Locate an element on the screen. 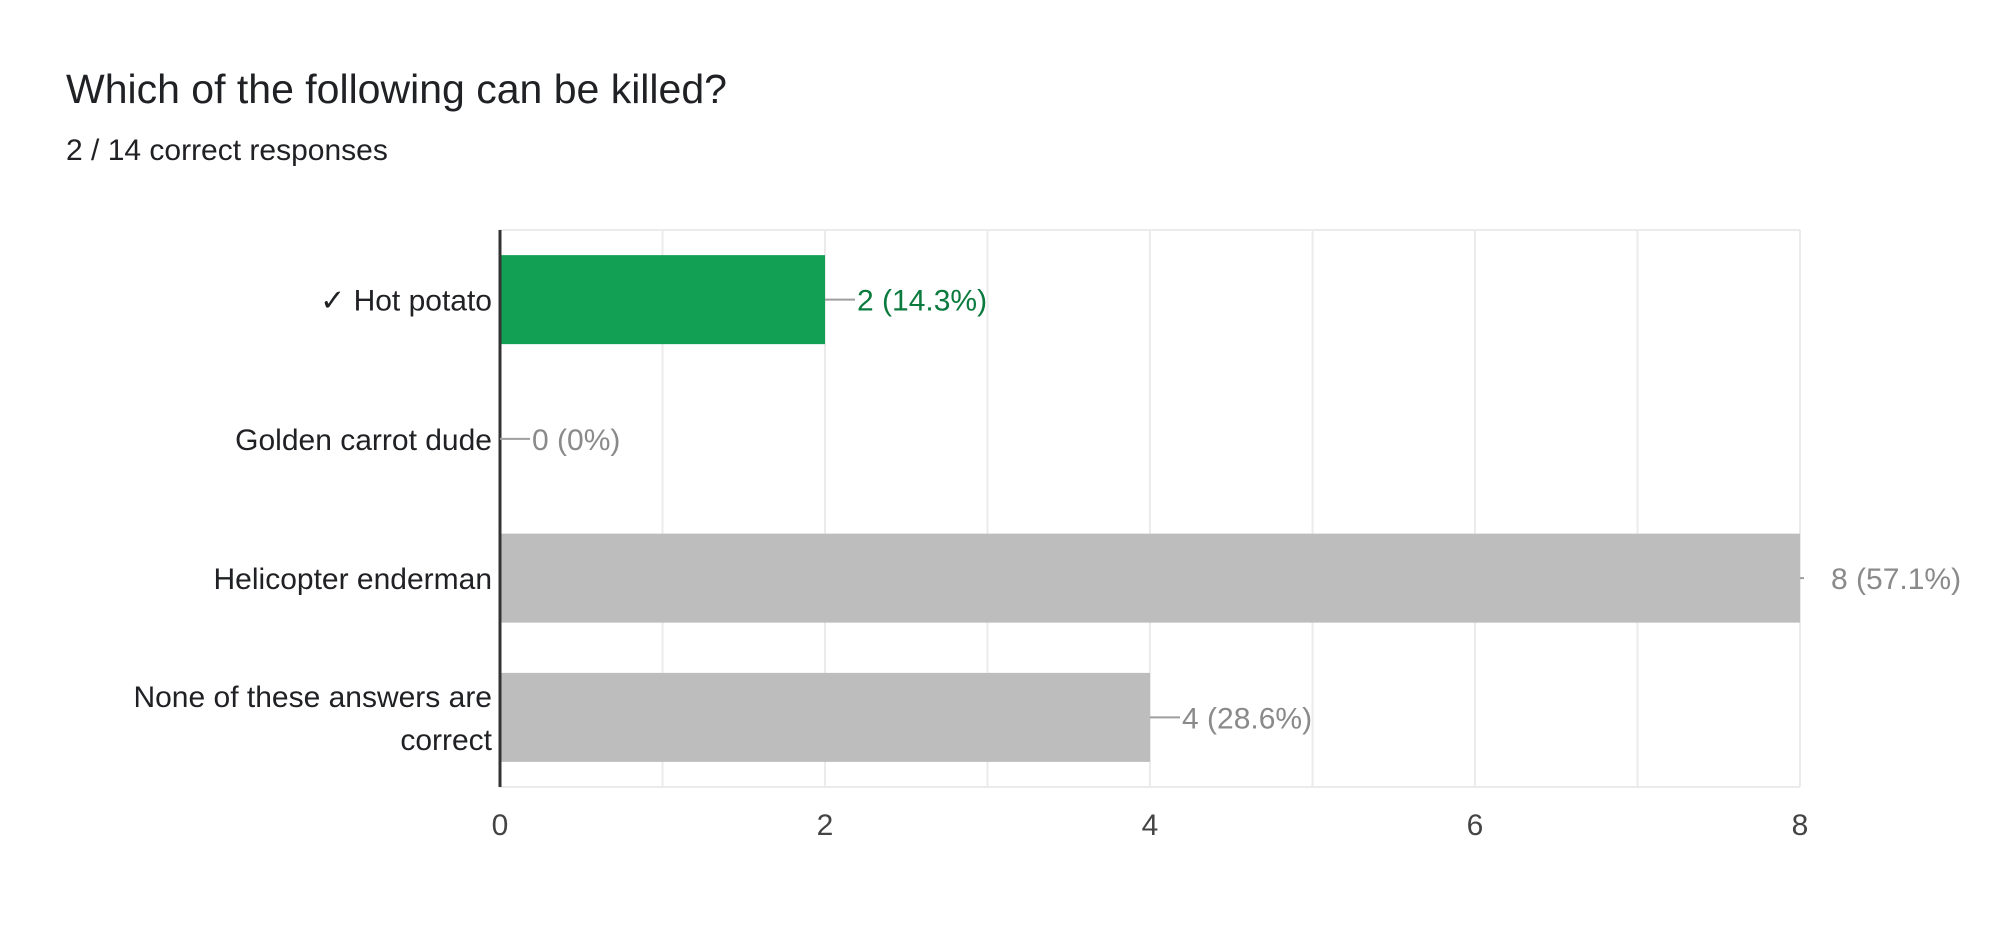 The width and height of the screenshot is (2000, 951). correct-responses-summary: 2 / 14 correct responses is located at coordinates (227, 150).